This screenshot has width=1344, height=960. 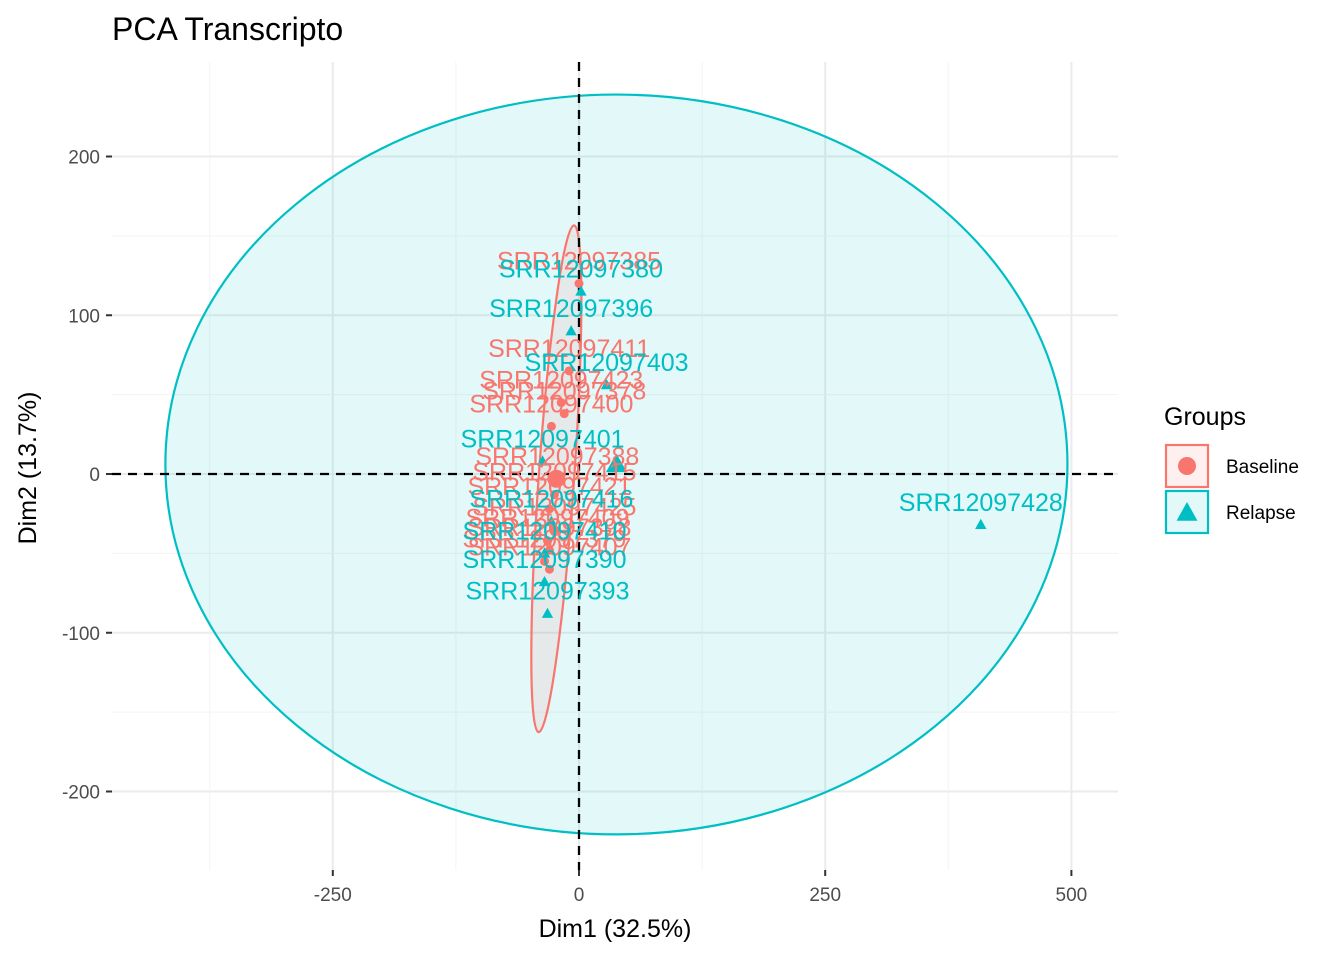 I want to click on data-points, so click(x=761, y=448).